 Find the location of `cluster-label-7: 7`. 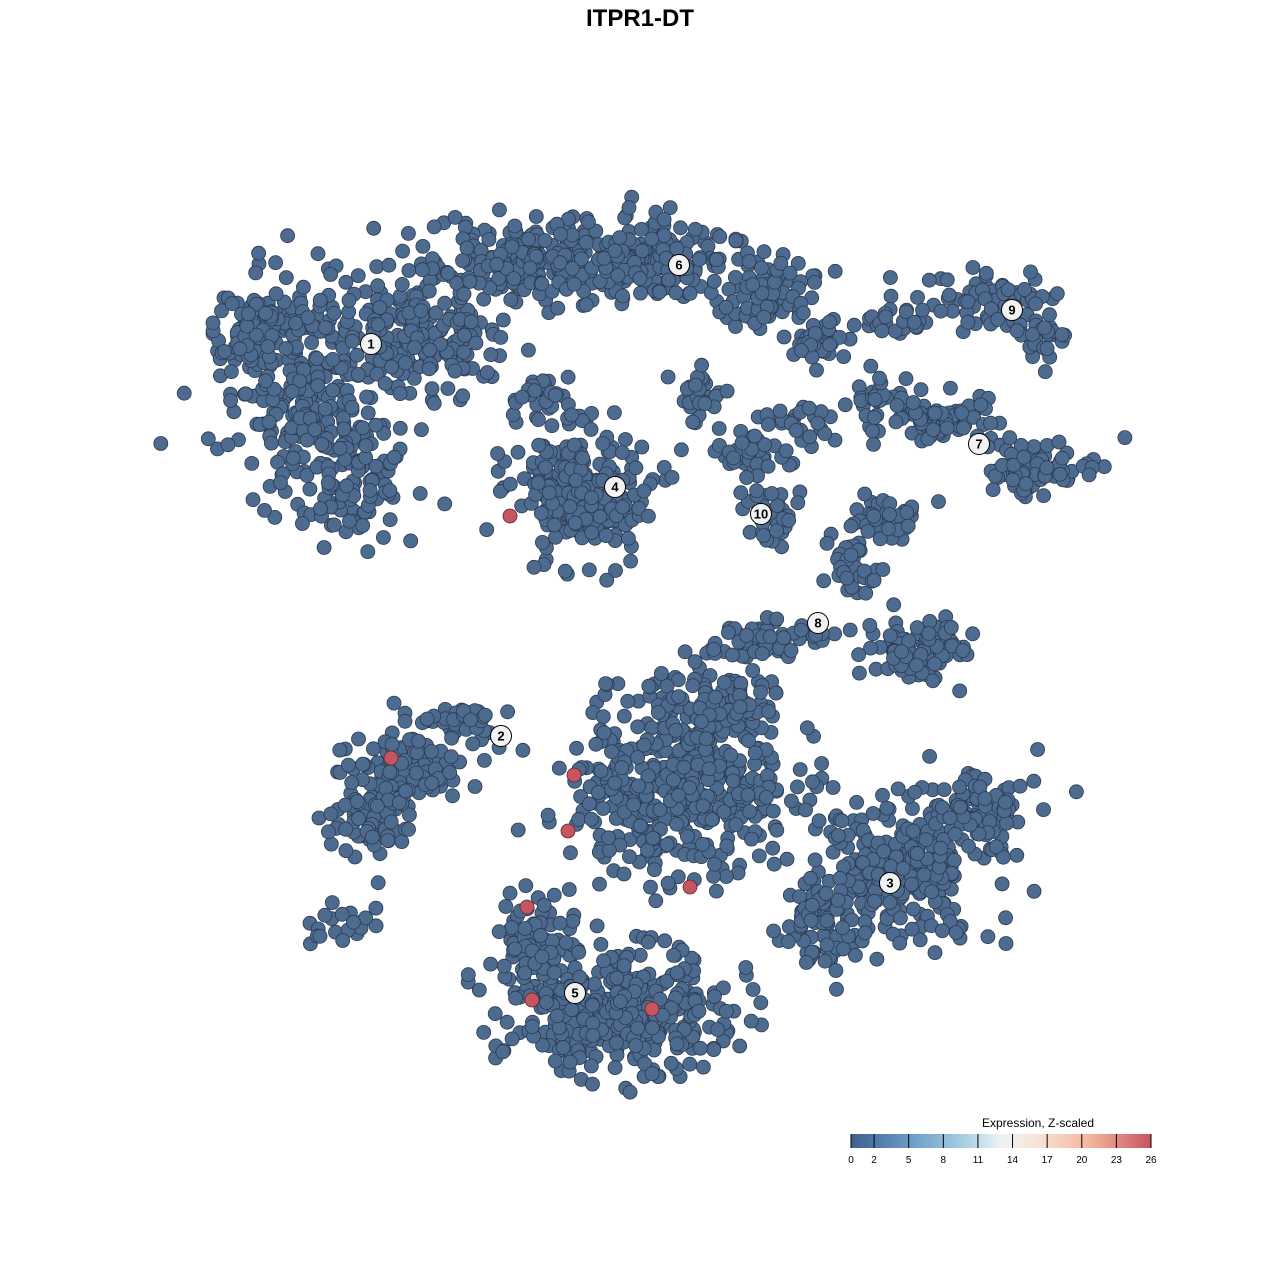

cluster-label-7: 7 is located at coordinates (979, 444).